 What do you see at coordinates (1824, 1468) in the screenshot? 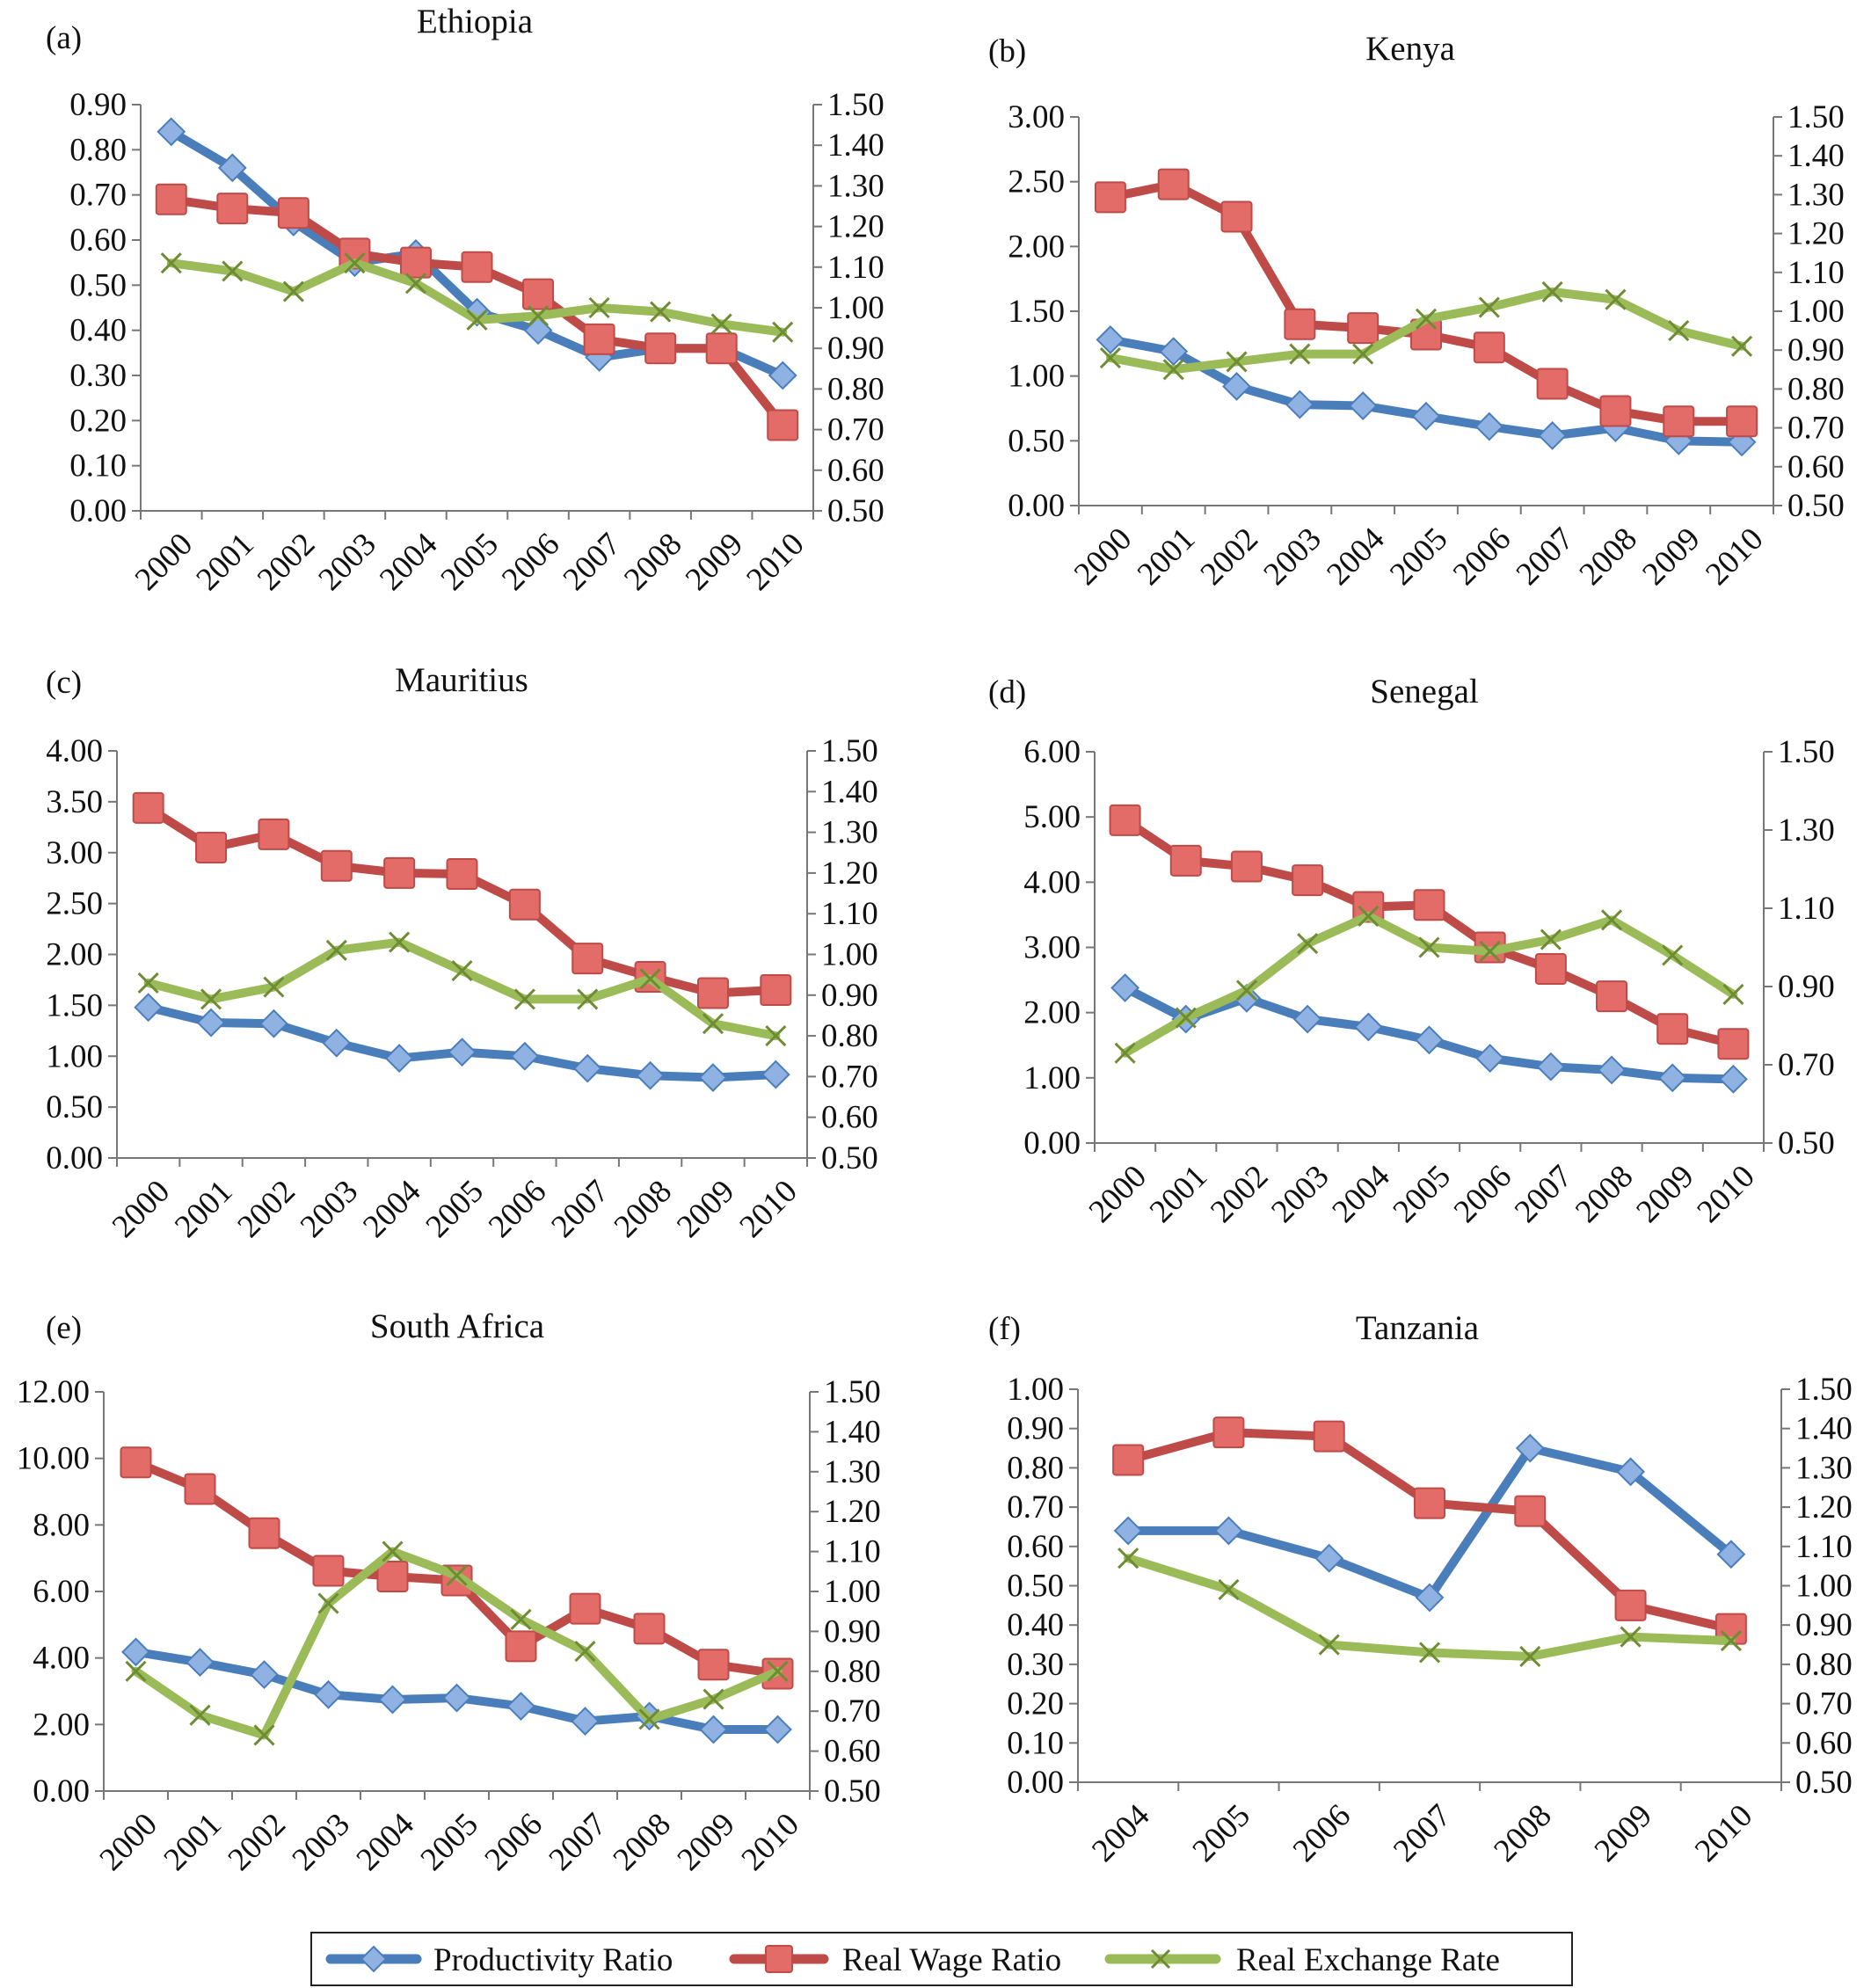
I see `right-tick-label: 1.30` at bounding box center [1824, 1468].